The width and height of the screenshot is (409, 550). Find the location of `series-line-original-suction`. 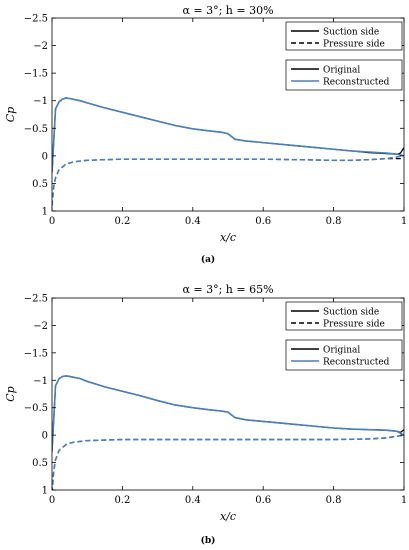

series-line-original-suction is located at coordinates (228, 135).